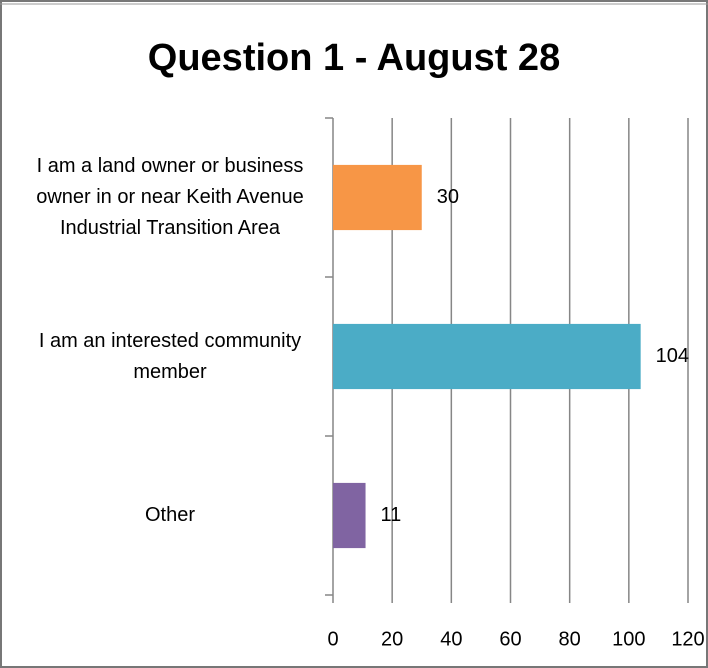  What do you see at coordinates (448, 197) in the screenshot?
I see `data-label: 30` at bounding box center [448, 197].